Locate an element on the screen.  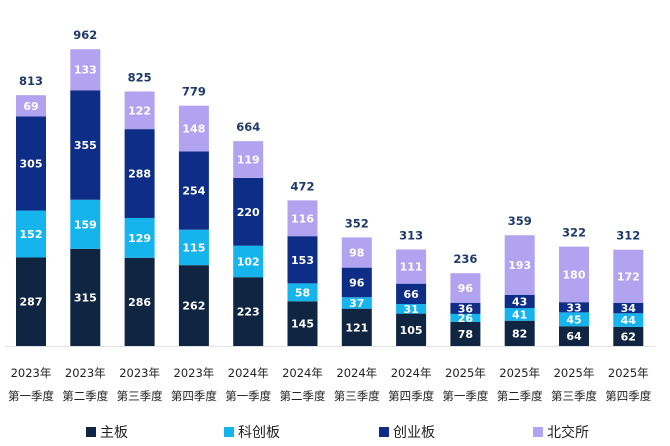
total-value-label: 313 is located at coordinates (411, 235).